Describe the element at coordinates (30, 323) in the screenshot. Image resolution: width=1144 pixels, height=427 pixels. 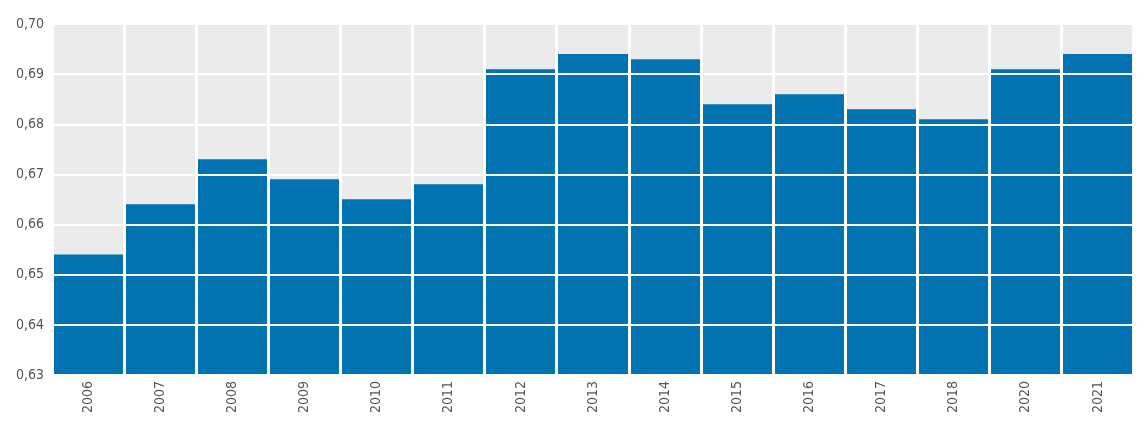
I see `y-tick-label: 0,64` at that location.